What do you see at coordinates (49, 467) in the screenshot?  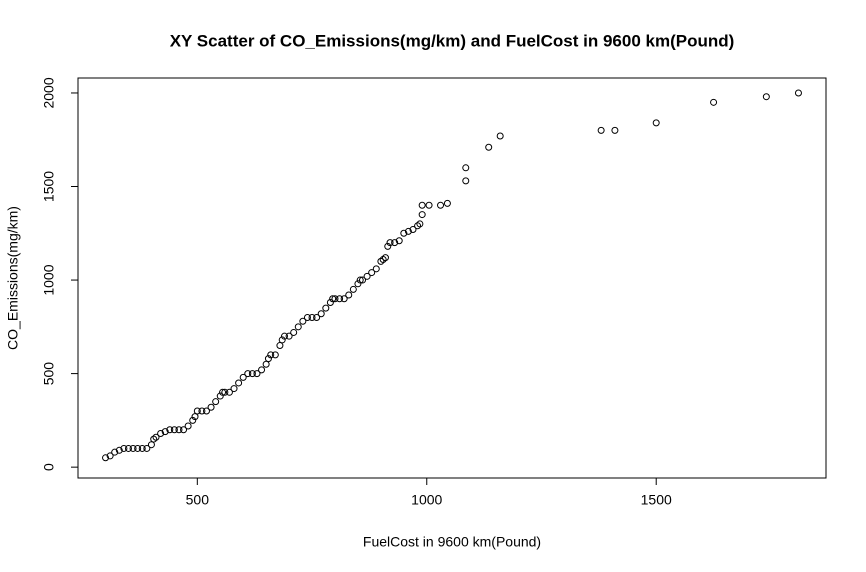 I see `y-tick-label: 0` at bounding box center [49, 467].